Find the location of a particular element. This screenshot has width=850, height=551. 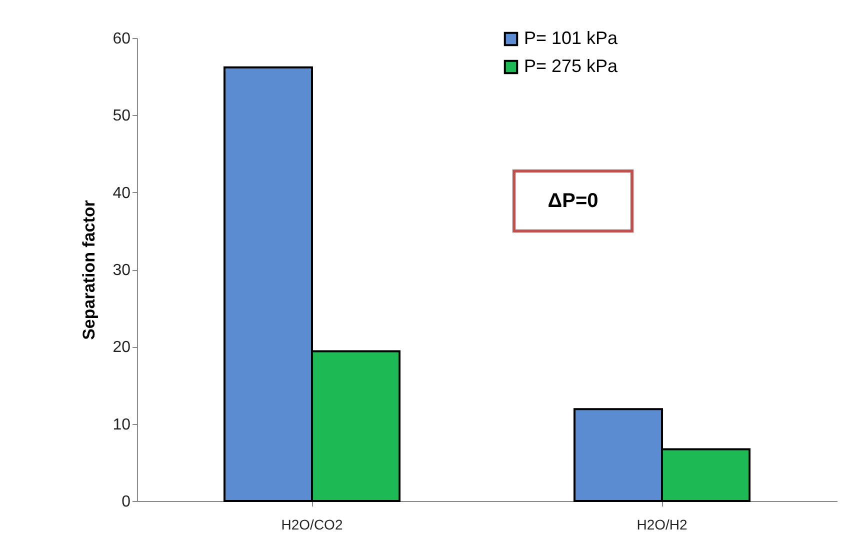

legend-label: P= 101 kPa is located at coordinates (571, 38).